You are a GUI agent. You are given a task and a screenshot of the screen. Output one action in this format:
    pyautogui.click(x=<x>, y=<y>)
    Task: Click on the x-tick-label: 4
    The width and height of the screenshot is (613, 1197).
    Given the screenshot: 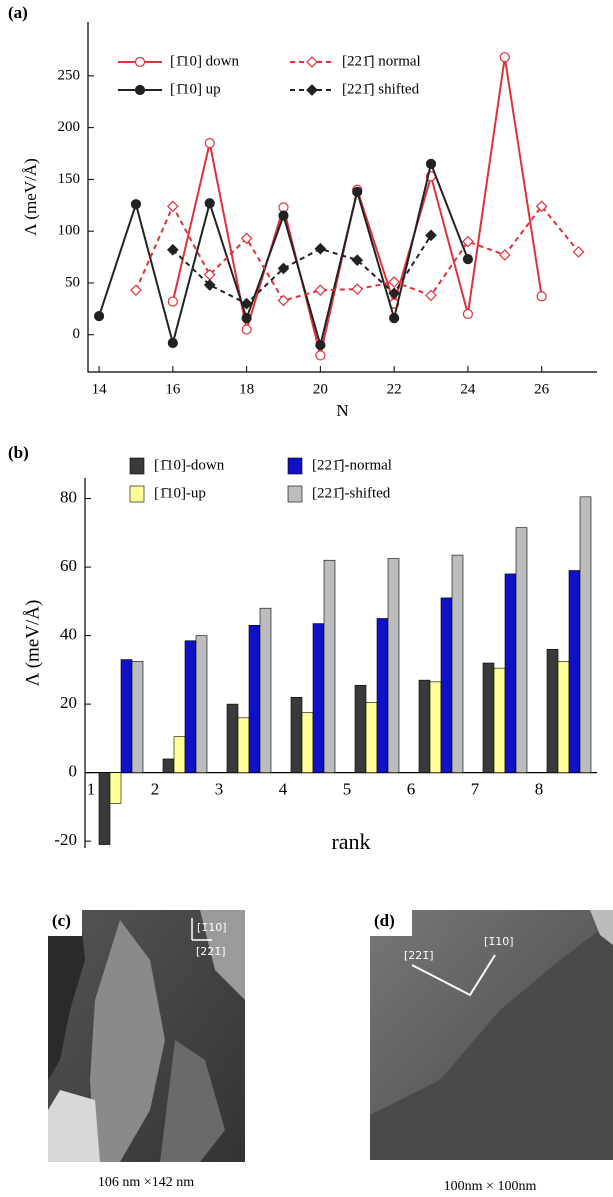 What is the action you would take?
    pyautogui.click(x=283, y=789)
    